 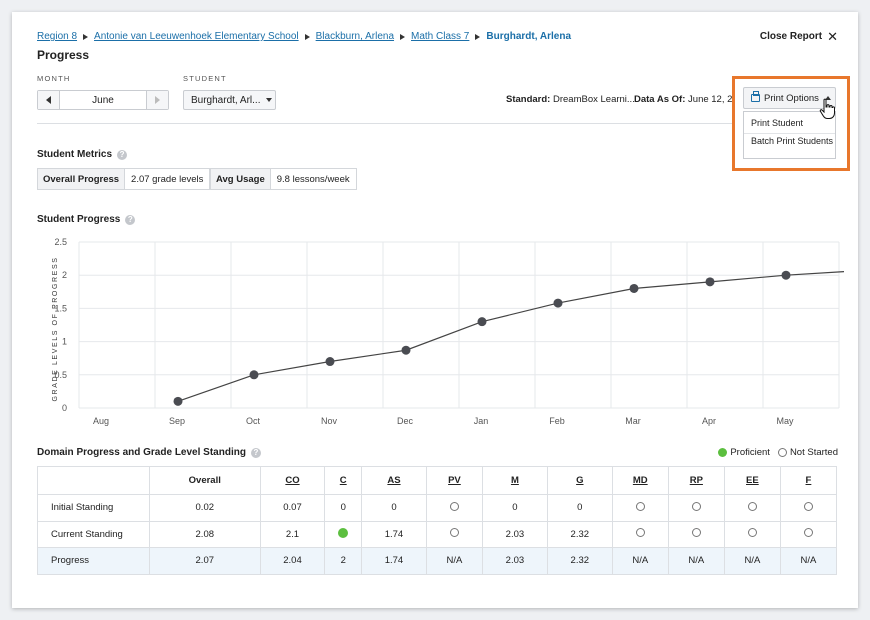 What do you see at coordinates (514, 480) in the screenshot?
I see `header-domain-m: M` at bounding box center [514, 480].